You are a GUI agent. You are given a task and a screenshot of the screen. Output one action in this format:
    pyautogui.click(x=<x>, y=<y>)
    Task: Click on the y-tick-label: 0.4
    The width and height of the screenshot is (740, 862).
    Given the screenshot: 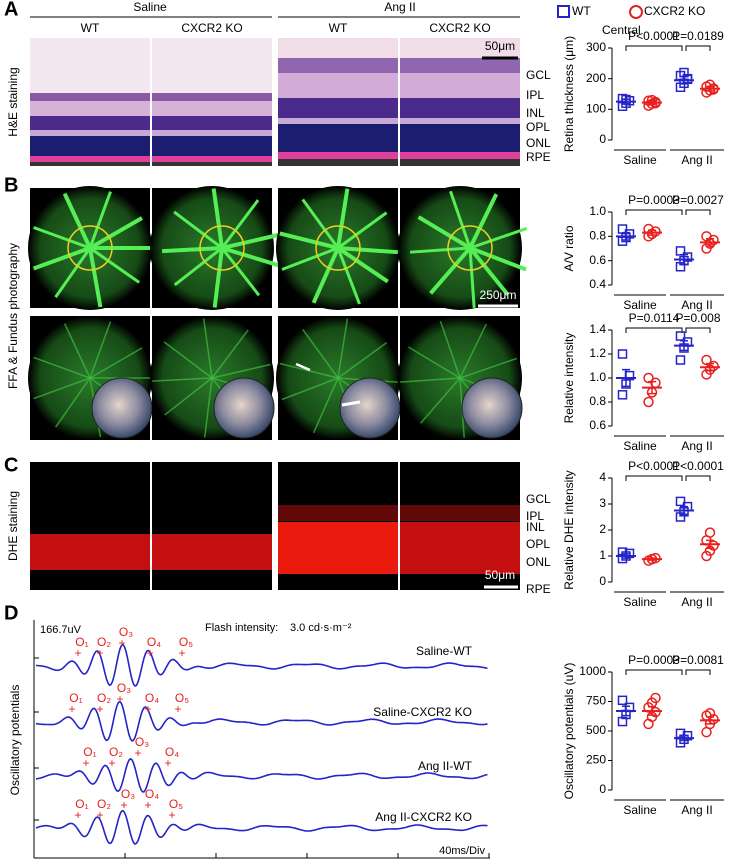 What is the action you would take?
    pyautogui.click(x=597, y=284)
    